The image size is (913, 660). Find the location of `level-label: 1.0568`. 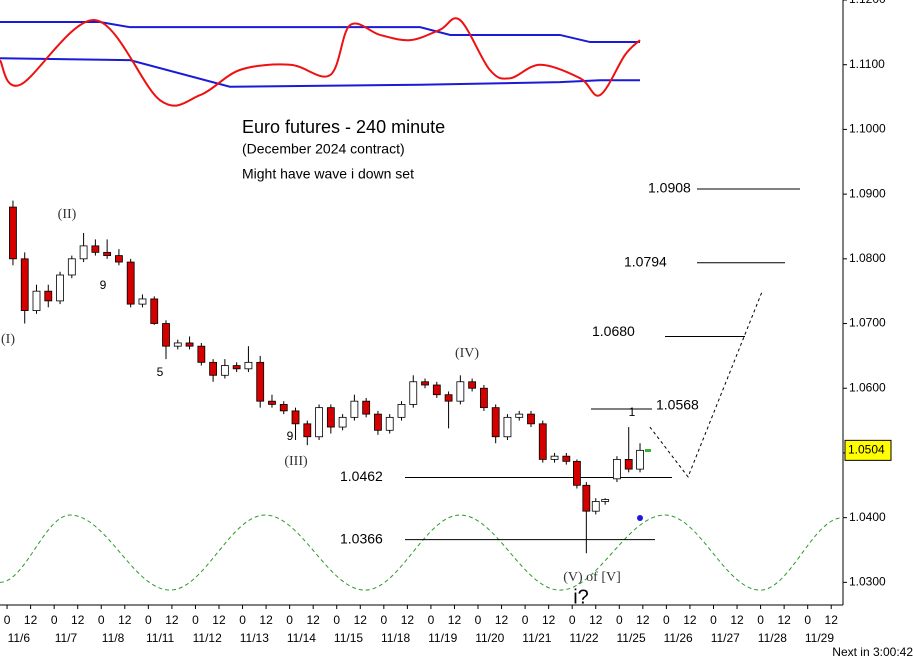

level-label: 1.0568 is located at coordinates (677, 405).